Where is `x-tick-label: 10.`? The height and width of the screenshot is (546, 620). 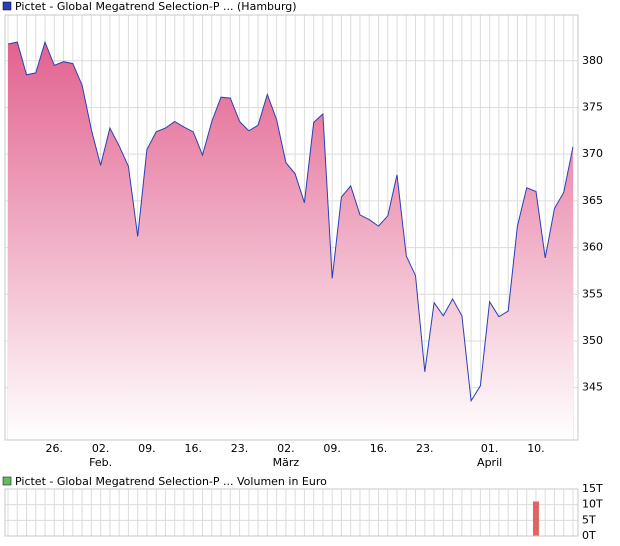
x-tick-label: 10. is located at coordinates (536, 448).